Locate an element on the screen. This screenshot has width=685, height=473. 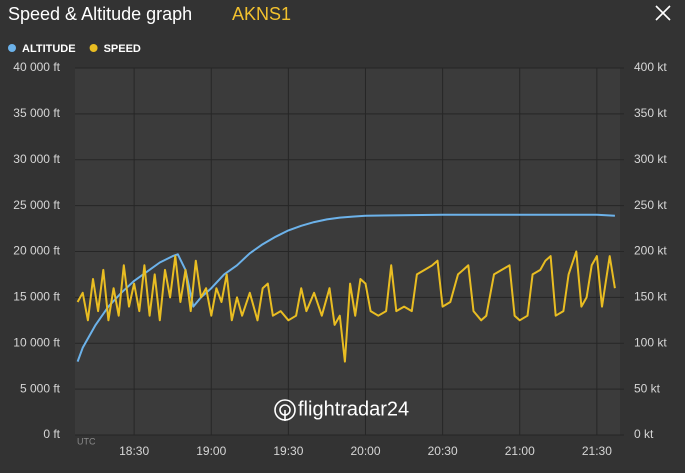
y-tick-label: 20 000 ft is located at coordinates (36, 251).